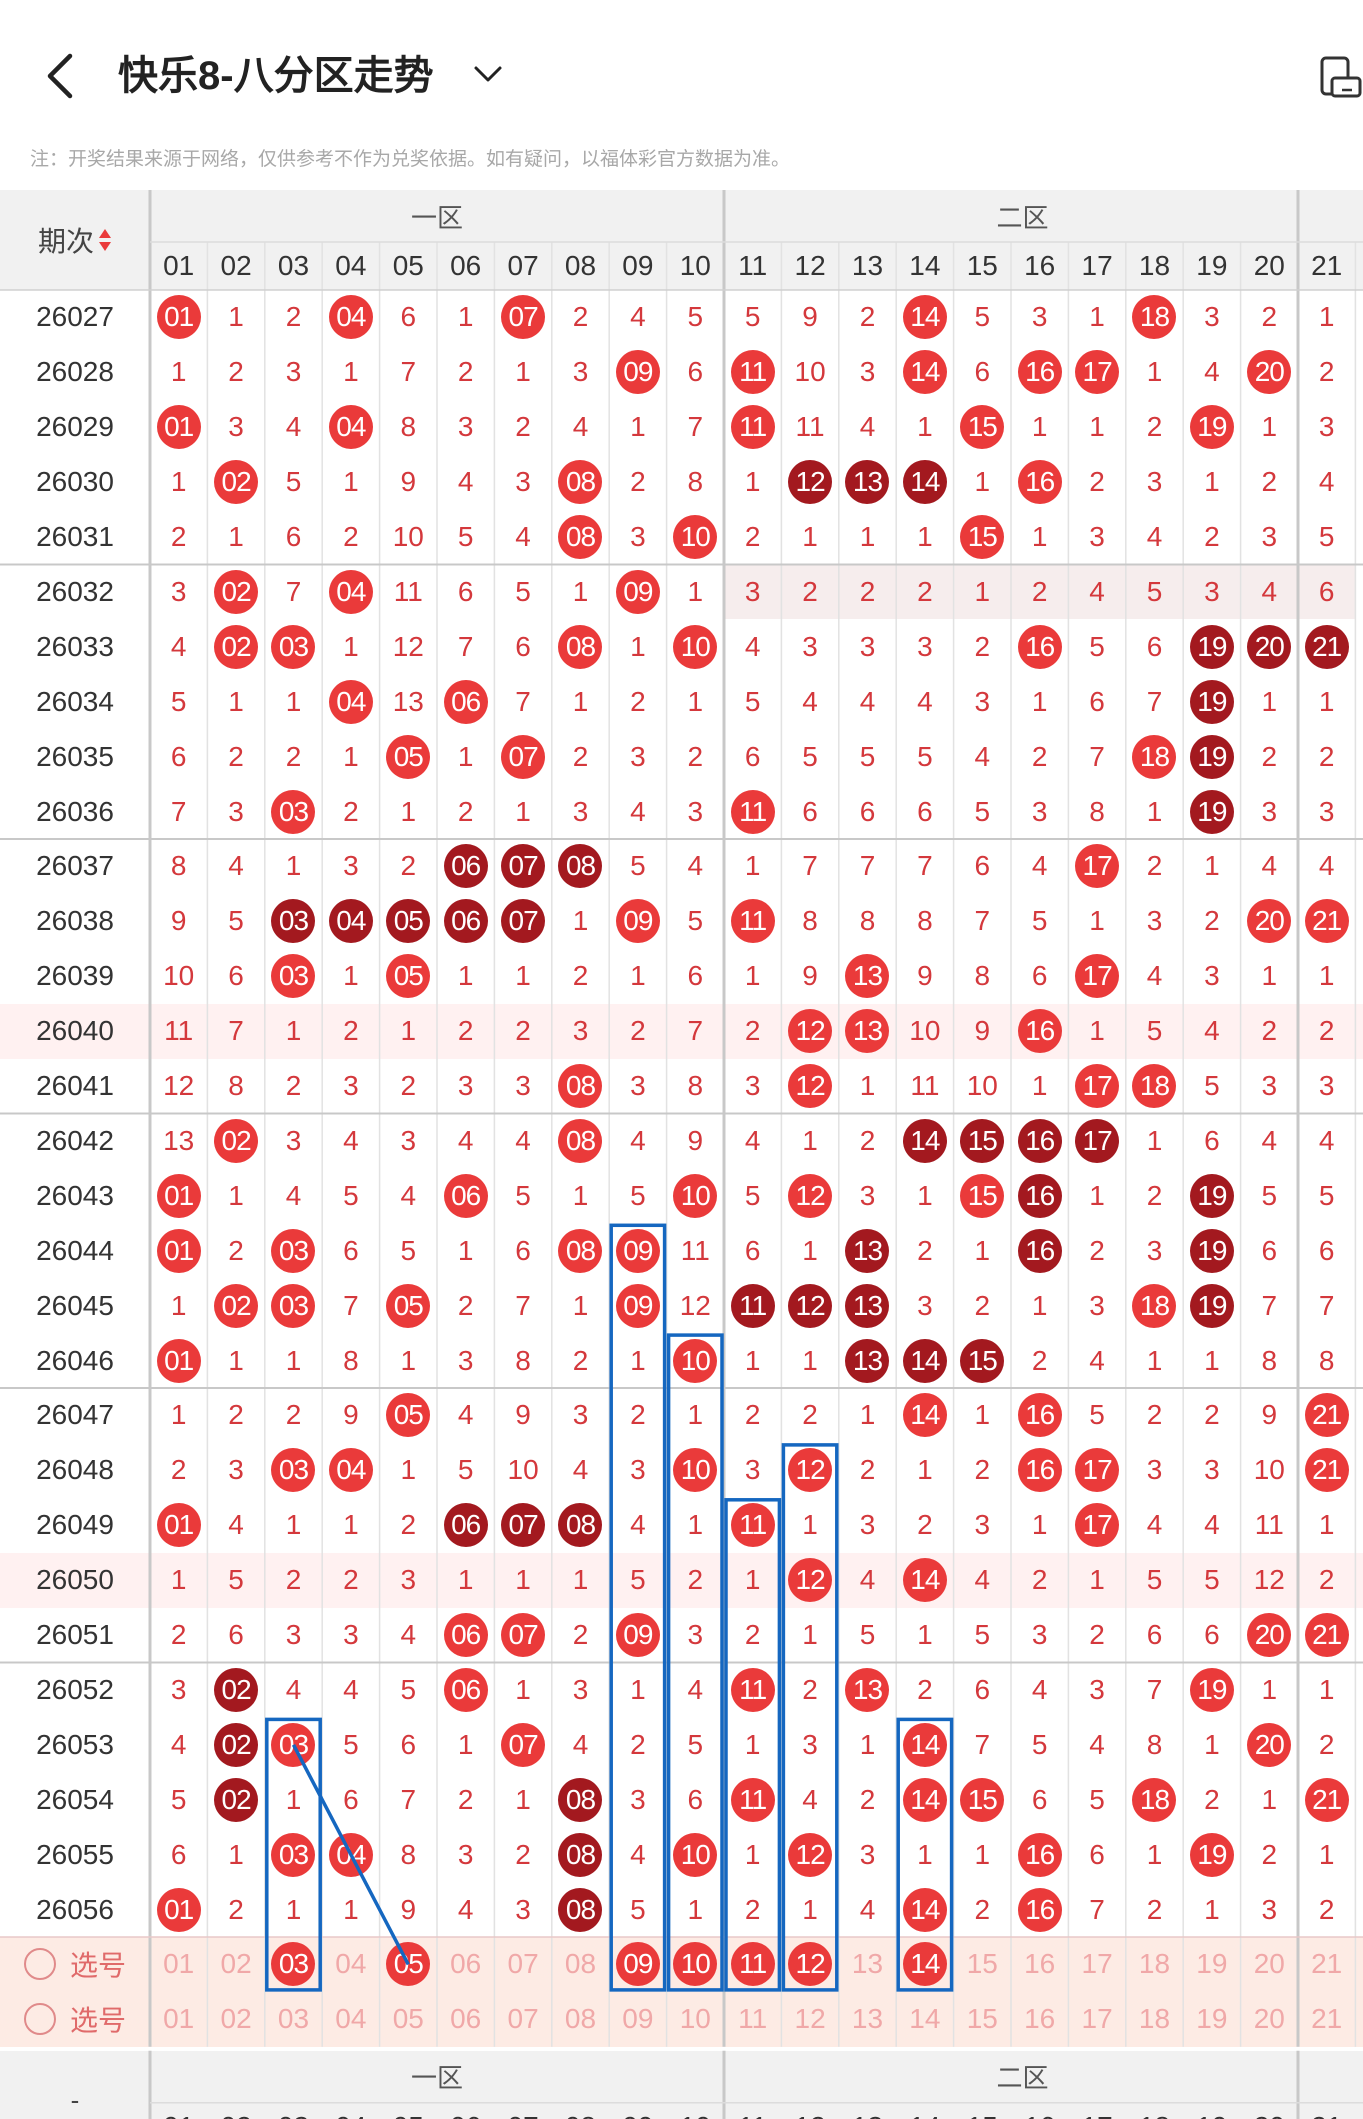 The width and height of the screenshot is (1363, 2119). I want to click on hit-cell: 05, so click(408, 1415).